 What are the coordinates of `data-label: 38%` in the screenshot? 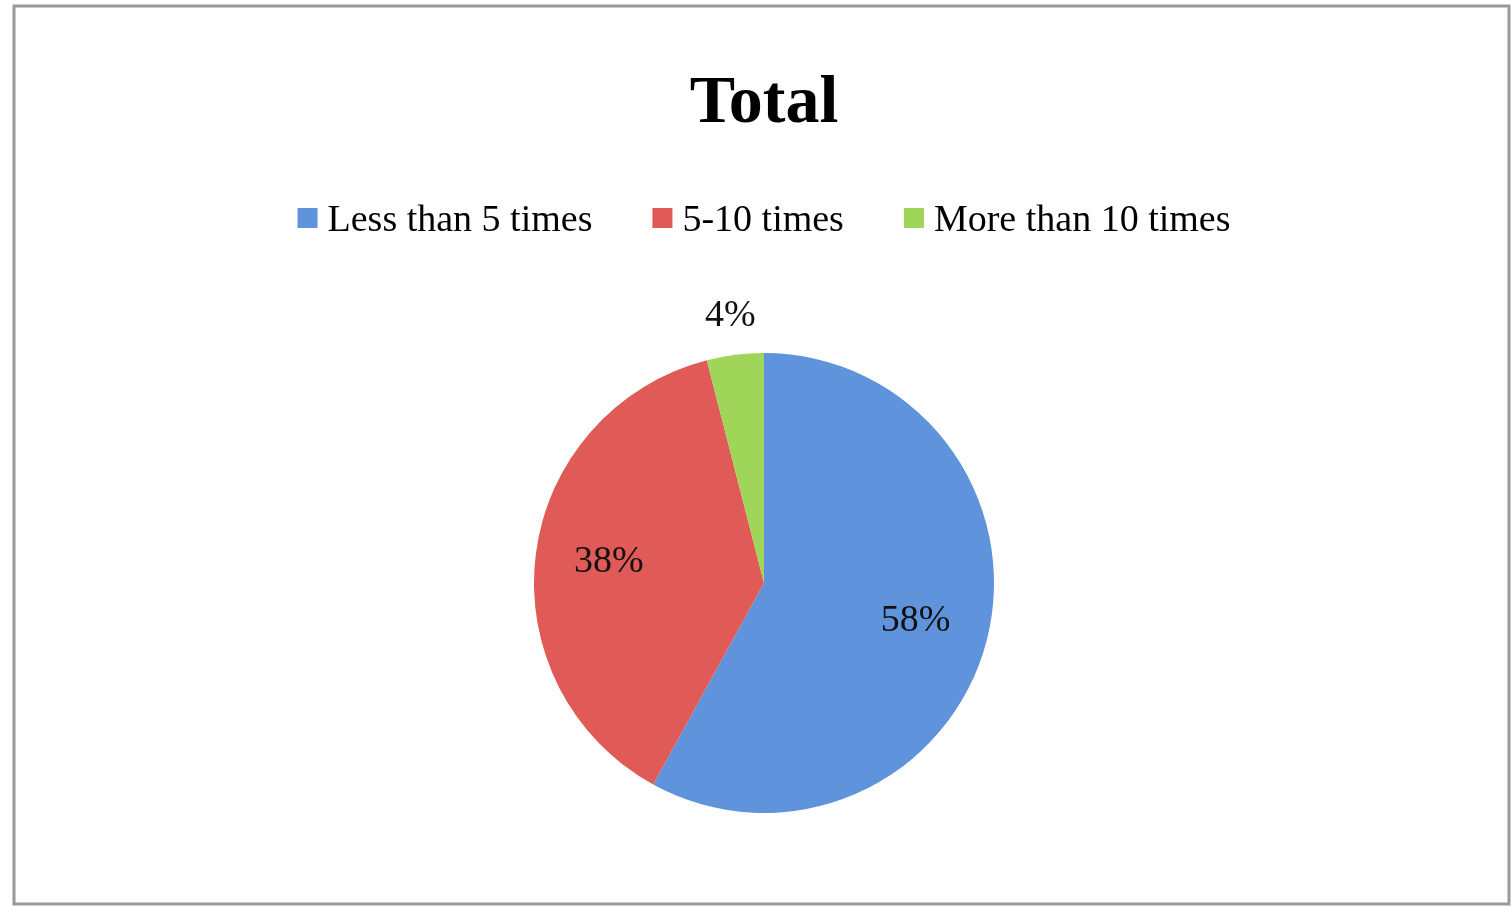 It's located at (609, 559).